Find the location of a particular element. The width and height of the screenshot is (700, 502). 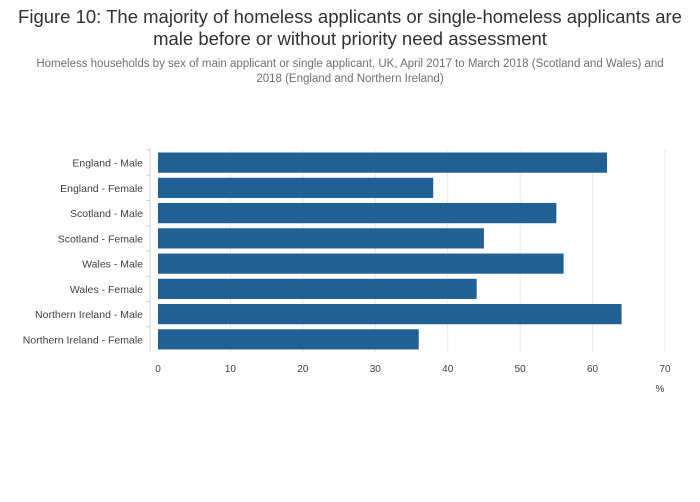

category-label: Northern Ireland - Male is located at coordinates (89, 315).